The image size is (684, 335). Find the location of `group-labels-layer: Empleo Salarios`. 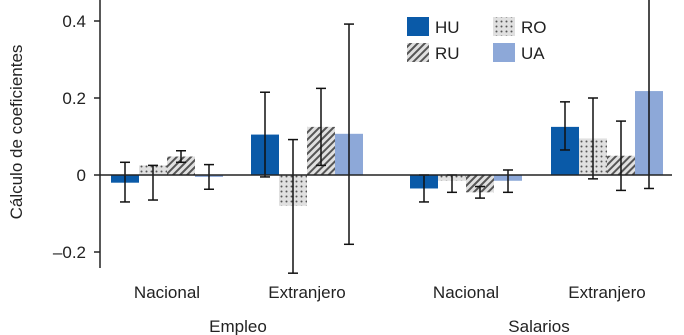

group-labels-layer: Empleo Salarios is located at coordinates (389, 326).